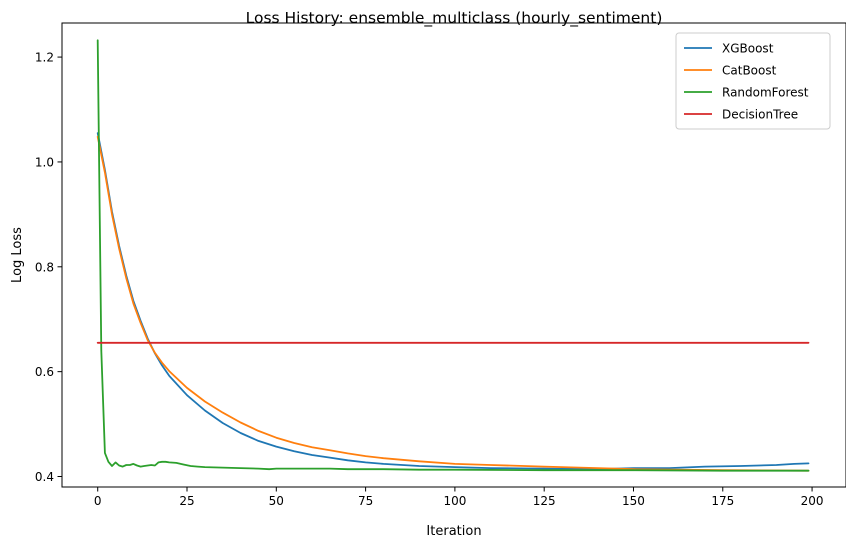  I want to click on x-tick-label: 100, so click(454, 501).